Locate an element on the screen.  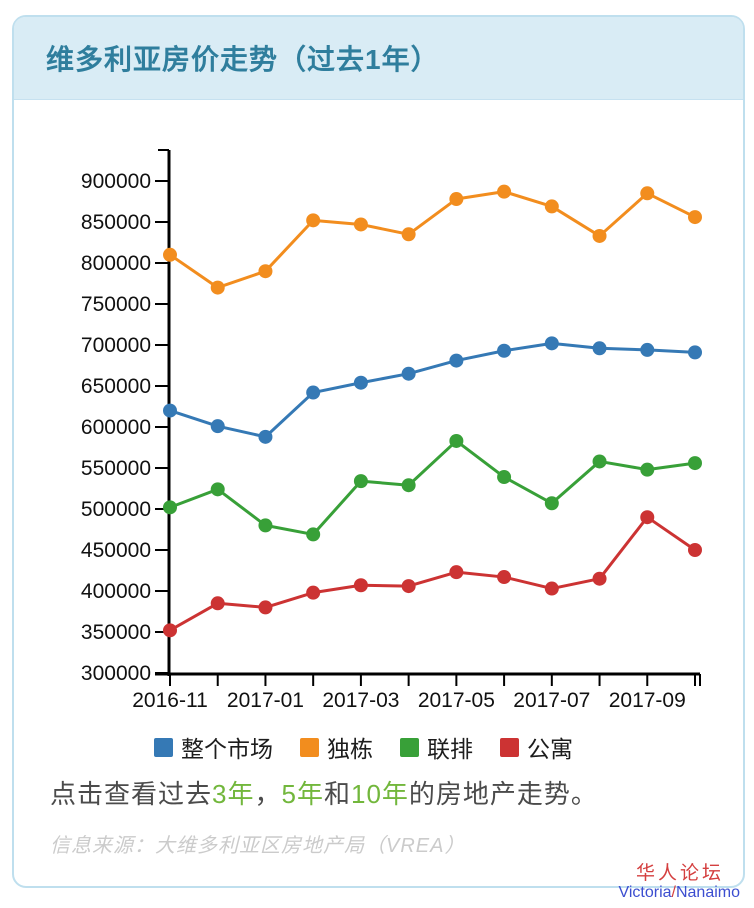
svg-text: 600000 is located at coordinates (116, 427).